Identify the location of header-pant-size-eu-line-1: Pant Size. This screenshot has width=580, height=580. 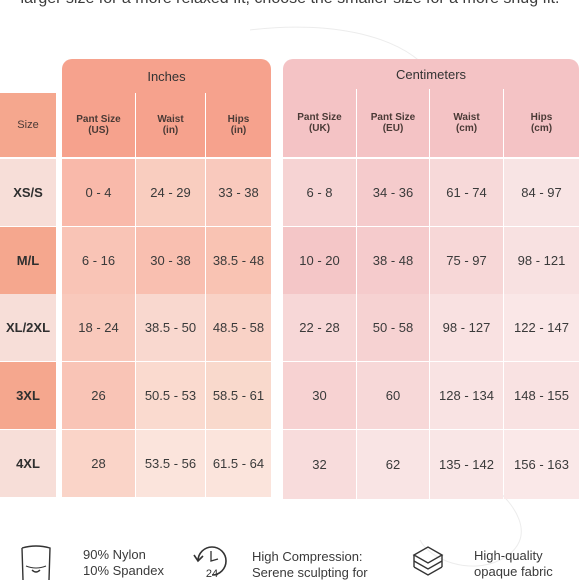
(393, 117).